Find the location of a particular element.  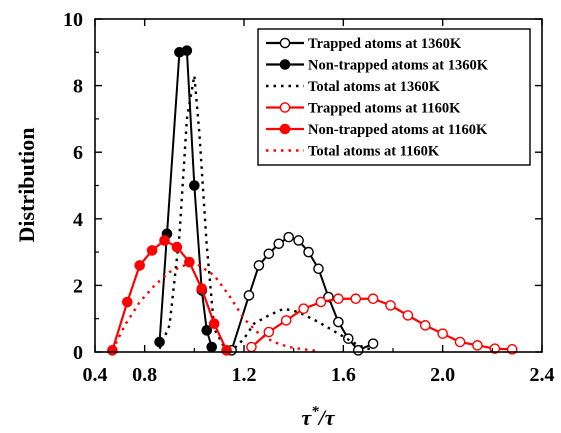

x-axis-label-text: τ*/τ is located at coordinates (318, 417).